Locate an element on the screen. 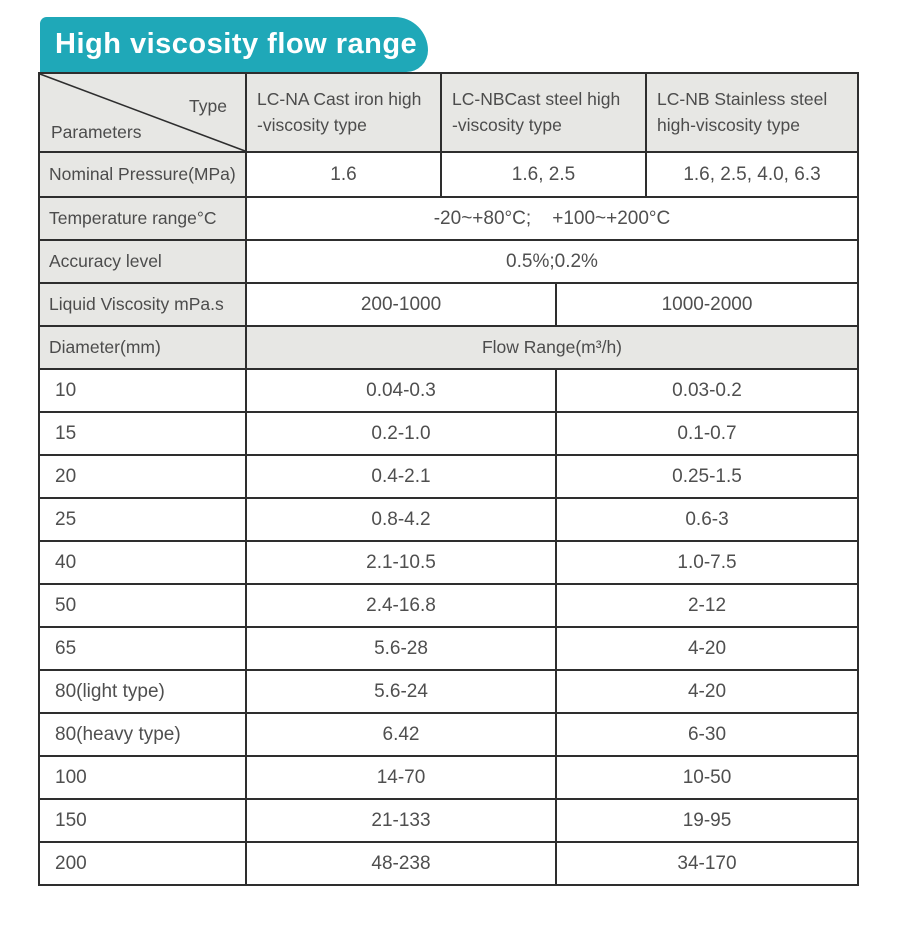 Image resolution: width=900 pixels, height=945 pixels. pressure-value-stainless-steel: 1.6, 2.5, 4.0, 6.3 is located at coordinates (752, 174).